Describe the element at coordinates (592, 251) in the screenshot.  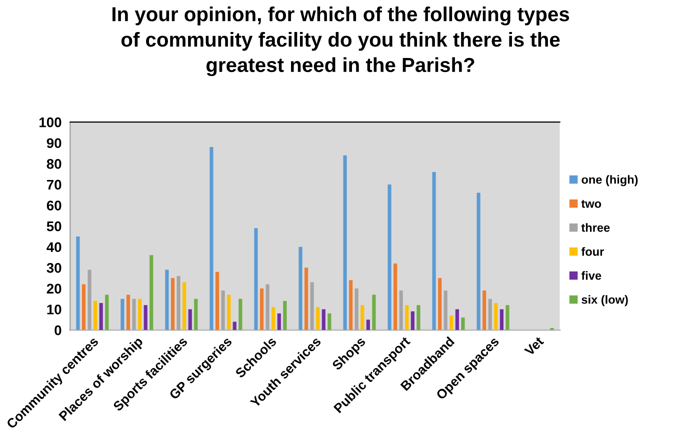
I see `legend-label: four` at that location.